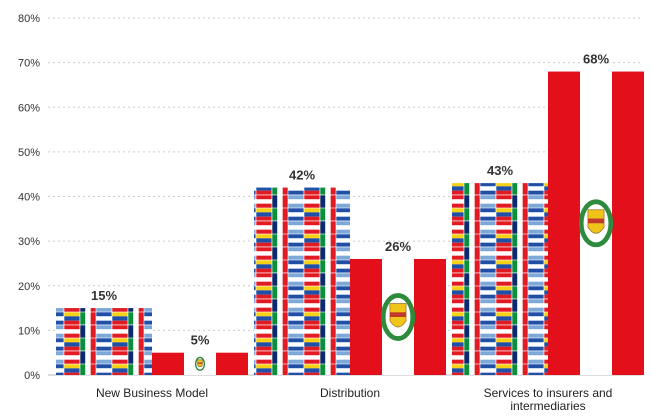 The height and width of the screenshot is (416, 652). I want to click on y-tick-label: 70%, so click(29, 64).